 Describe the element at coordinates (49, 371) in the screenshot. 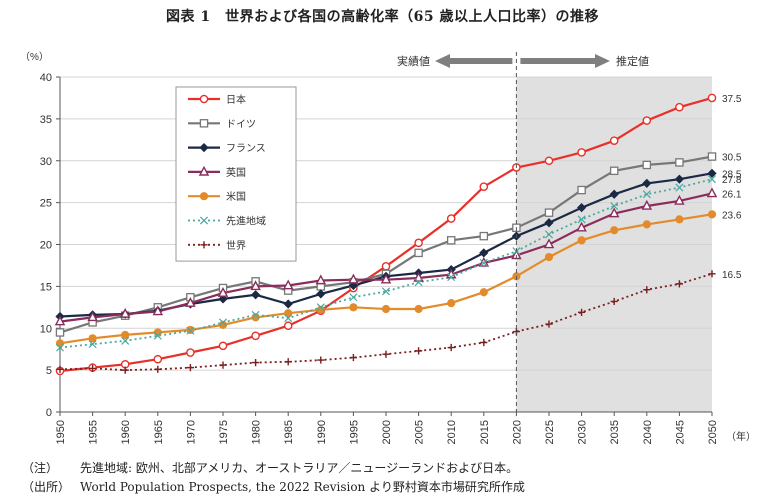

I see `y-tick-label: 5` at that location.